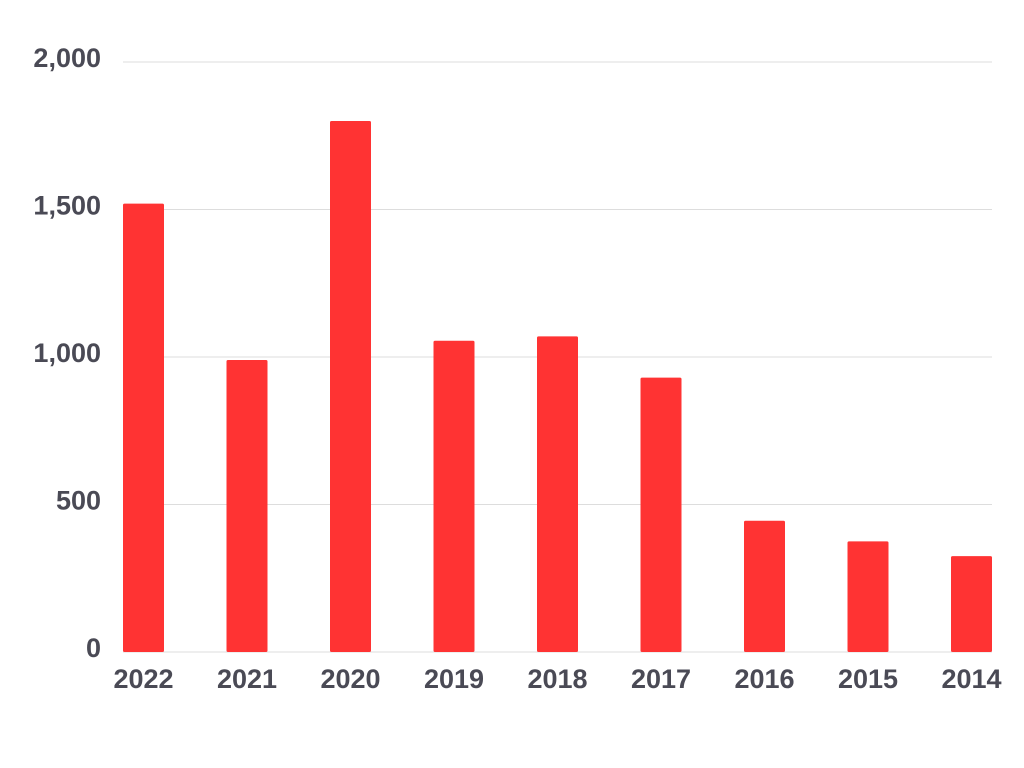 The height and width of the screenshot is (768, 1024). Describe the element at coordinates (661, 679) in the screenshot. I see `x-tick-label: 2017` at that location.